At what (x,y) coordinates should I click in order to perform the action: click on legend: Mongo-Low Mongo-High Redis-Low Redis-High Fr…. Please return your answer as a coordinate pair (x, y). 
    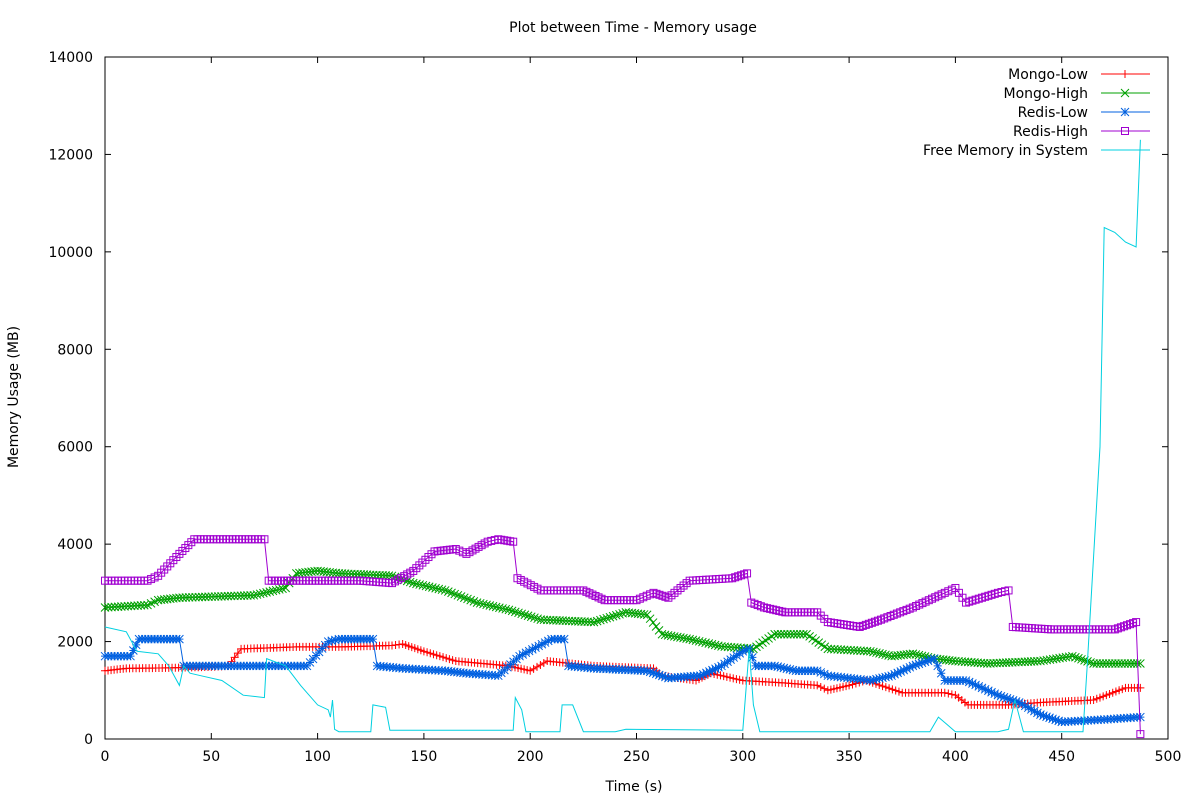
    Looking at the image, I should click on (1036, 113).